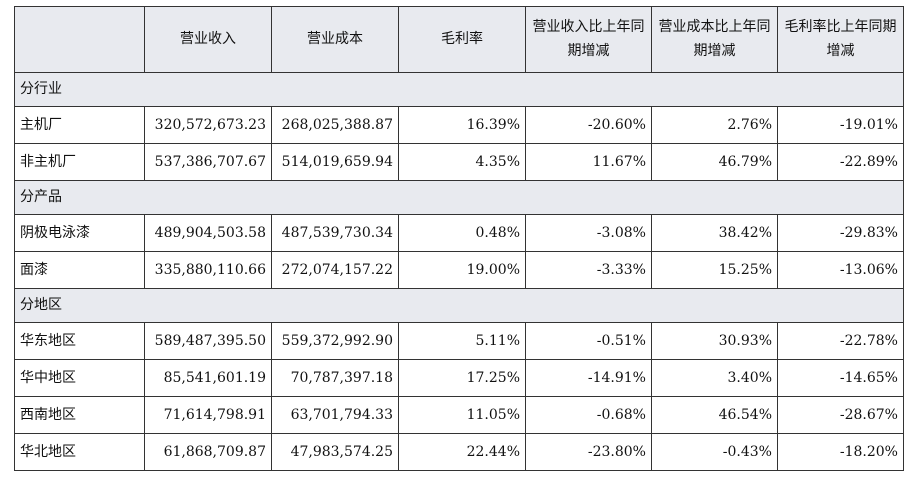 This screenshot has height=485, width=914. Describe the element at coordinates (840, 270) in the screenshot. I see `table-cell: -13.06%` at that location.